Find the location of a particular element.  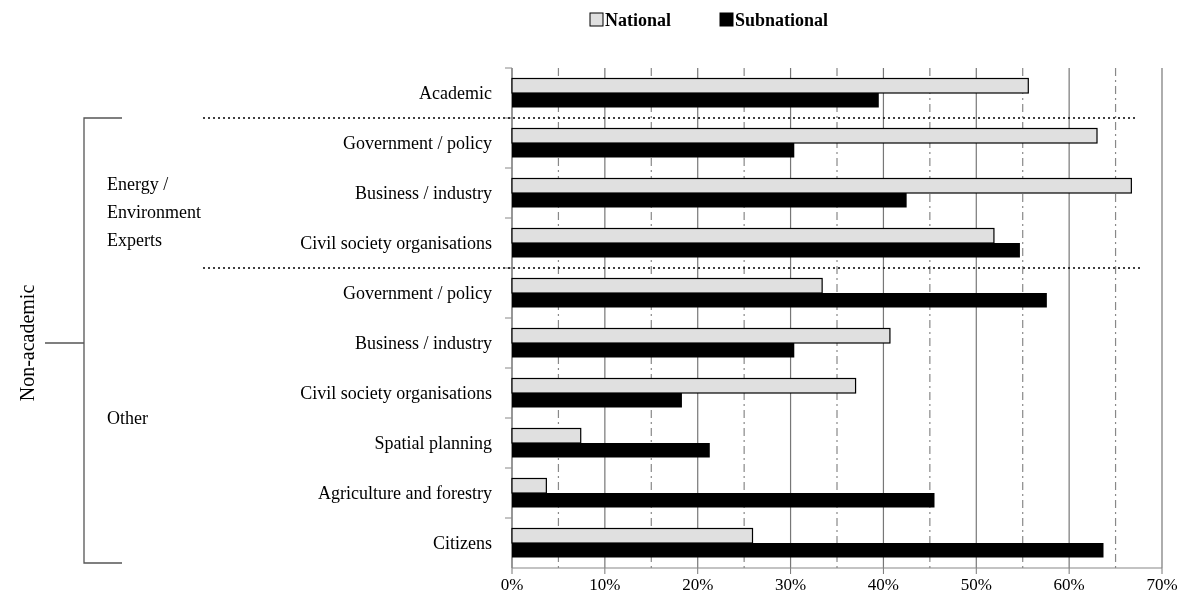

x-tick-label: 60% is located at coordinates (1069, 584).